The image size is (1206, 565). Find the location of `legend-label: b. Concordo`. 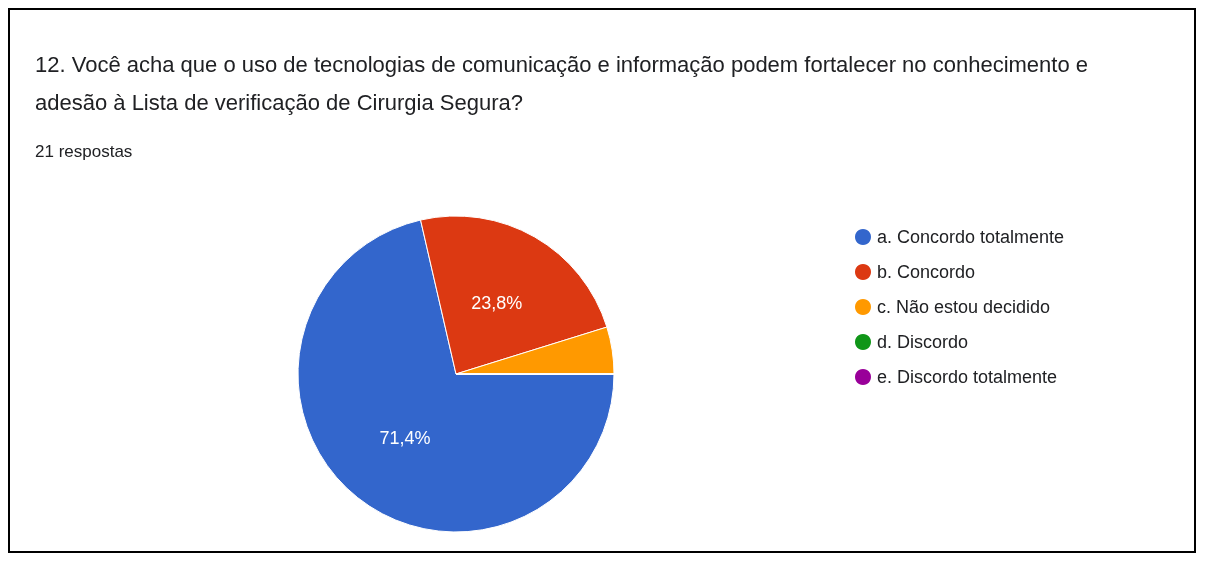

legend-label: b. Concordo is located at coordinates (926, 272).